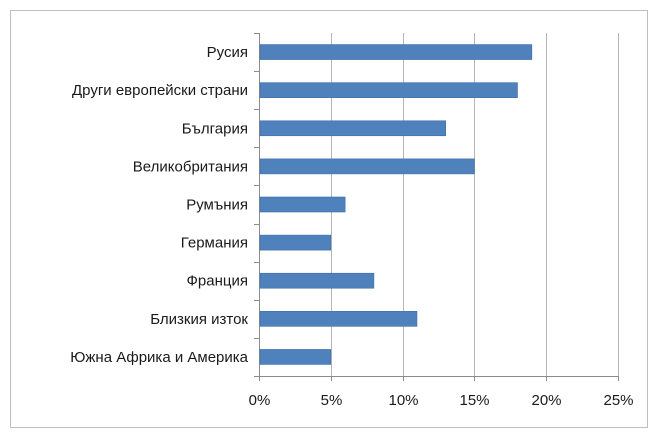 The height and width of the screenshot is (433, 653). I want to click on category-label: Други европейски страни, so click(160, 90).